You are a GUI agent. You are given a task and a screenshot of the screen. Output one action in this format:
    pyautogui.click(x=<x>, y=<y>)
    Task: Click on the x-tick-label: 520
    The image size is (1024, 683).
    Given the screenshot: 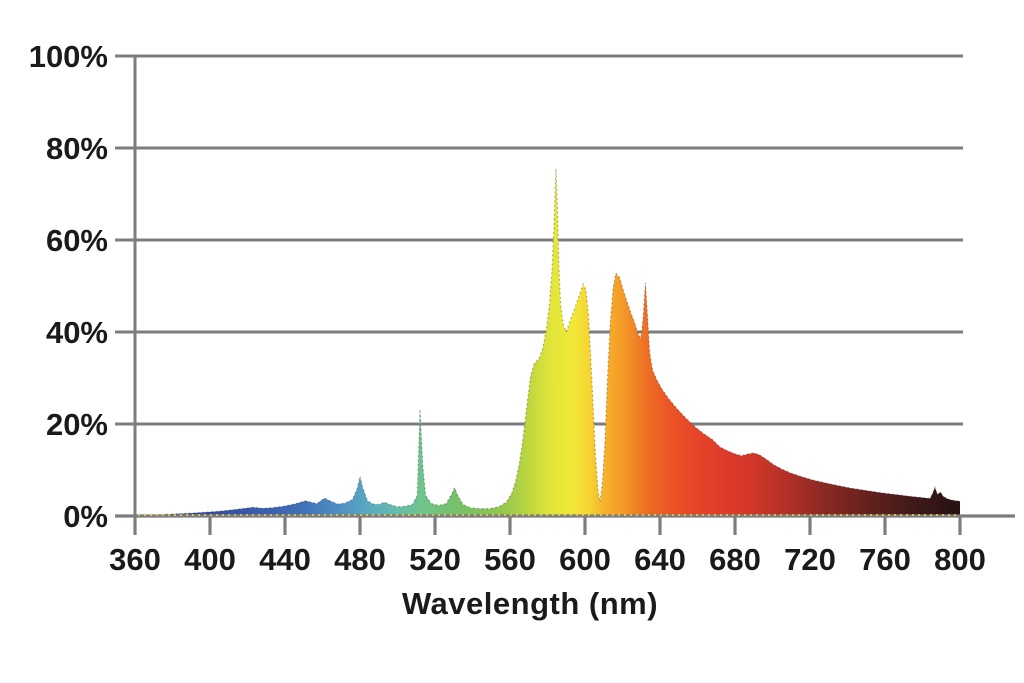 What is the action you would take?
    pyautogui.click(x=435, y=559)
    